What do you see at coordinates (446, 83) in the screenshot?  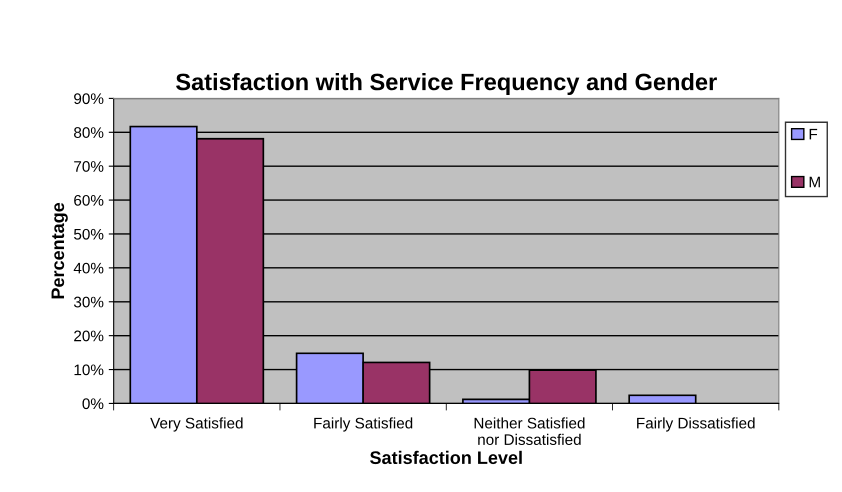 I see `chart-title: Satisfaction with Service Frequency and Gender` at bounding box center [446, 83].